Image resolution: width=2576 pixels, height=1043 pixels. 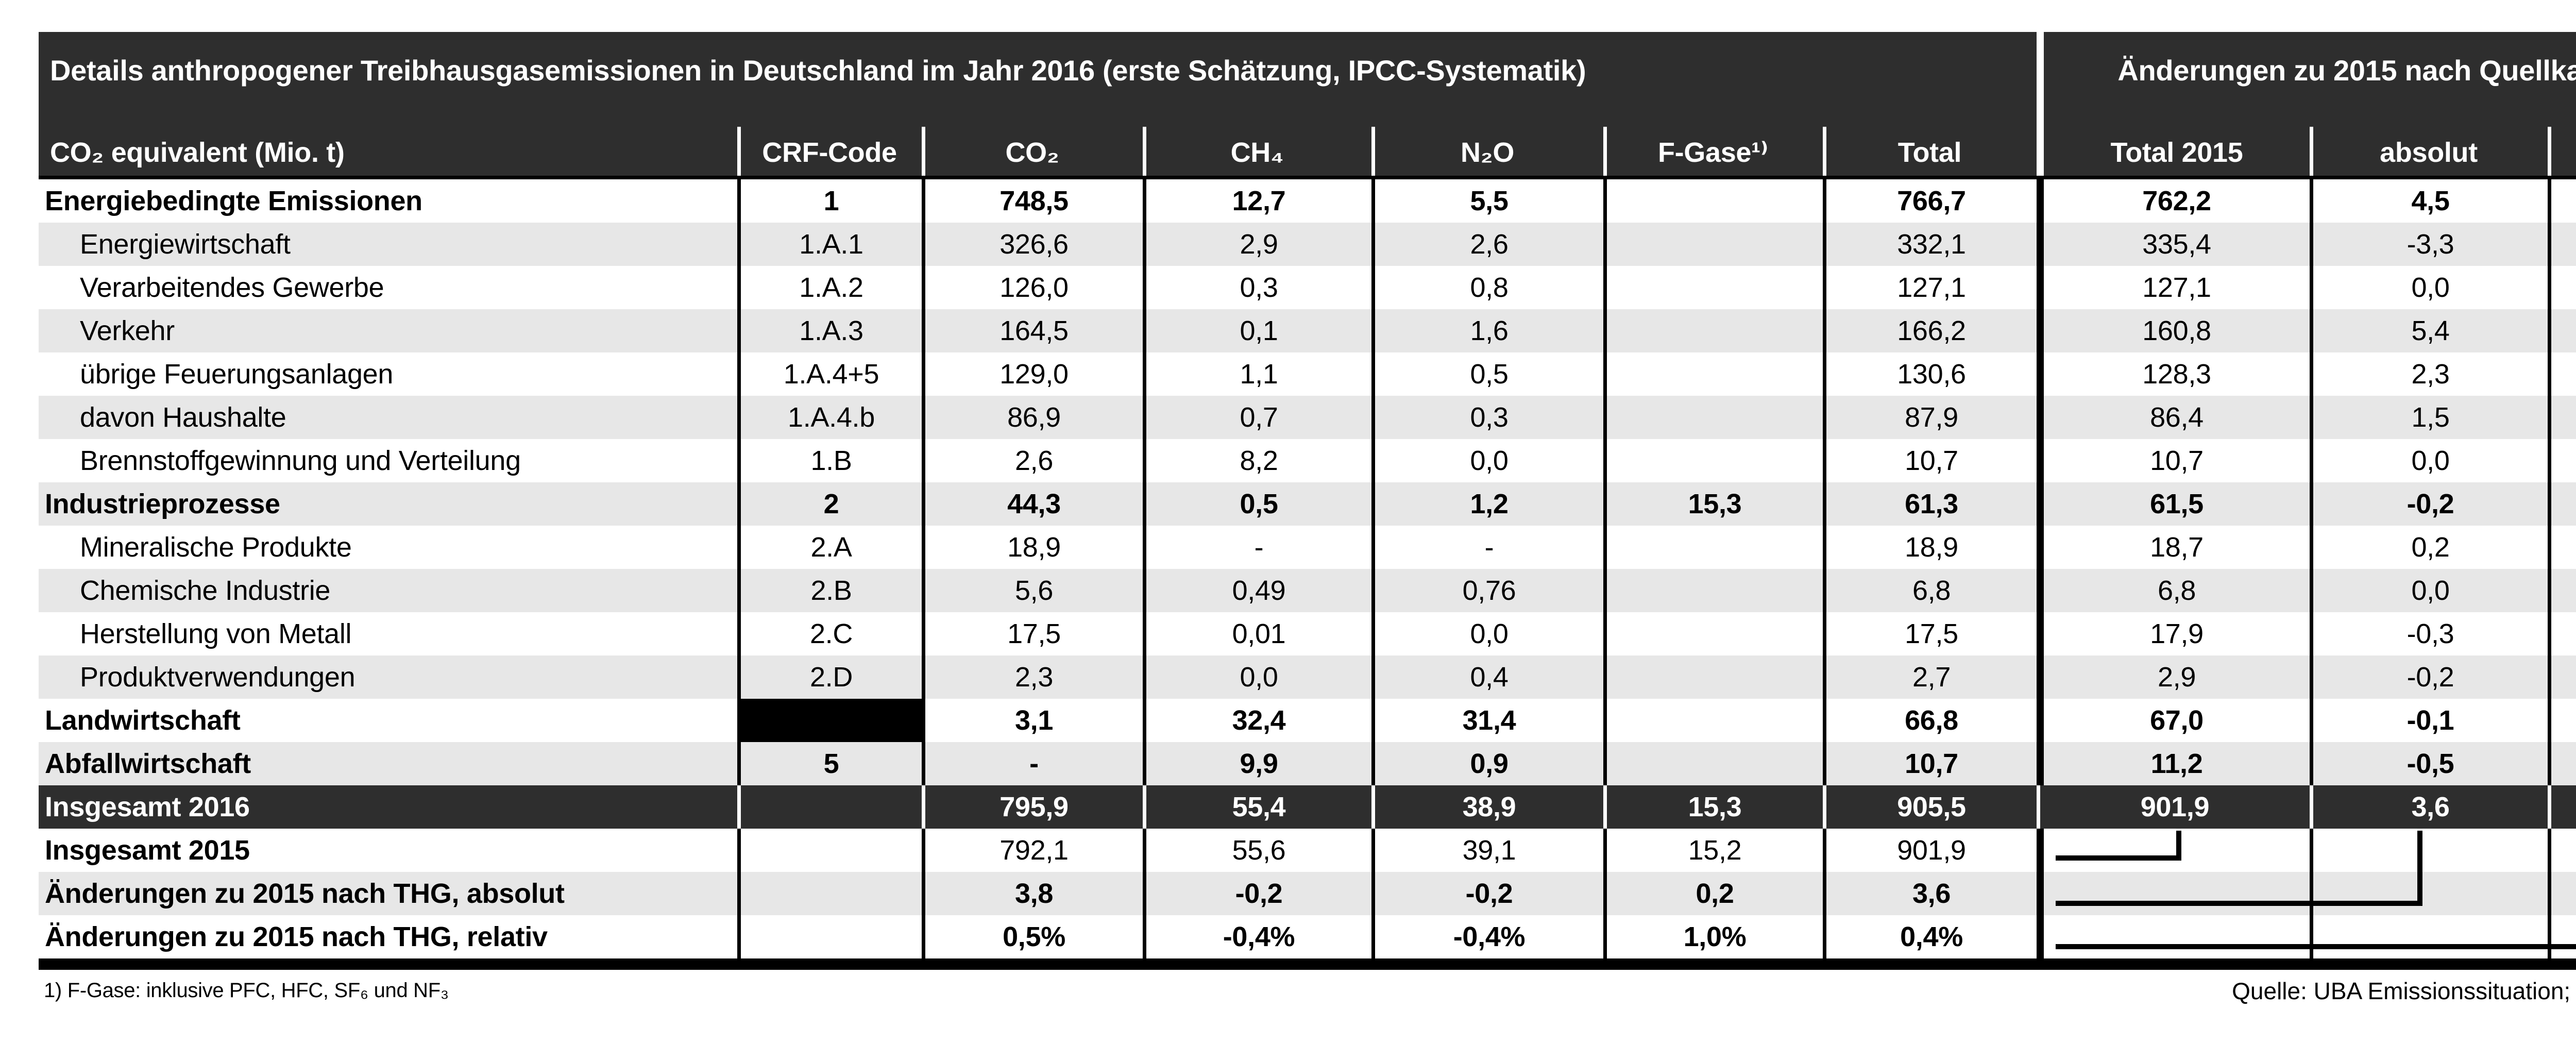 I want to click on cell-f-gase: 0,2, so click(x=1713, y=893).